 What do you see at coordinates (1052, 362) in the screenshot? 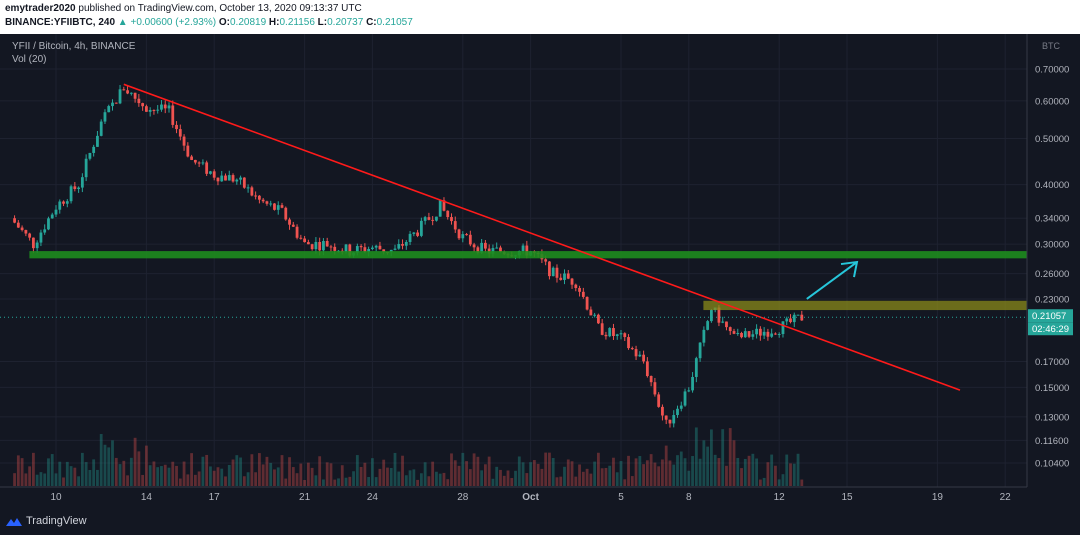
I see `y-tick-label: 0.17000` at bounding box center [1052, 362].